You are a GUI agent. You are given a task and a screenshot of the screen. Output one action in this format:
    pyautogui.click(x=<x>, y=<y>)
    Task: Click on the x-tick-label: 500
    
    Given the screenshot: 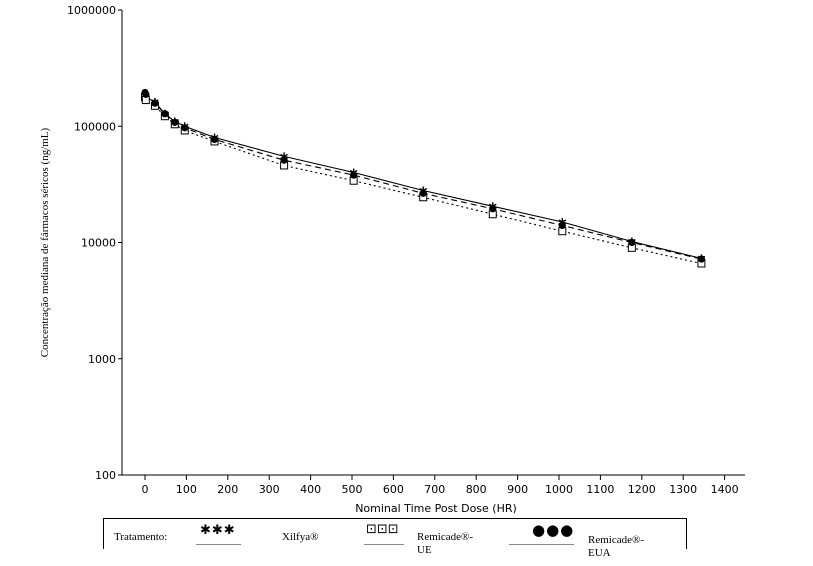 What is the action you would take?
    pyautogui.click(x=352, y=489)
    